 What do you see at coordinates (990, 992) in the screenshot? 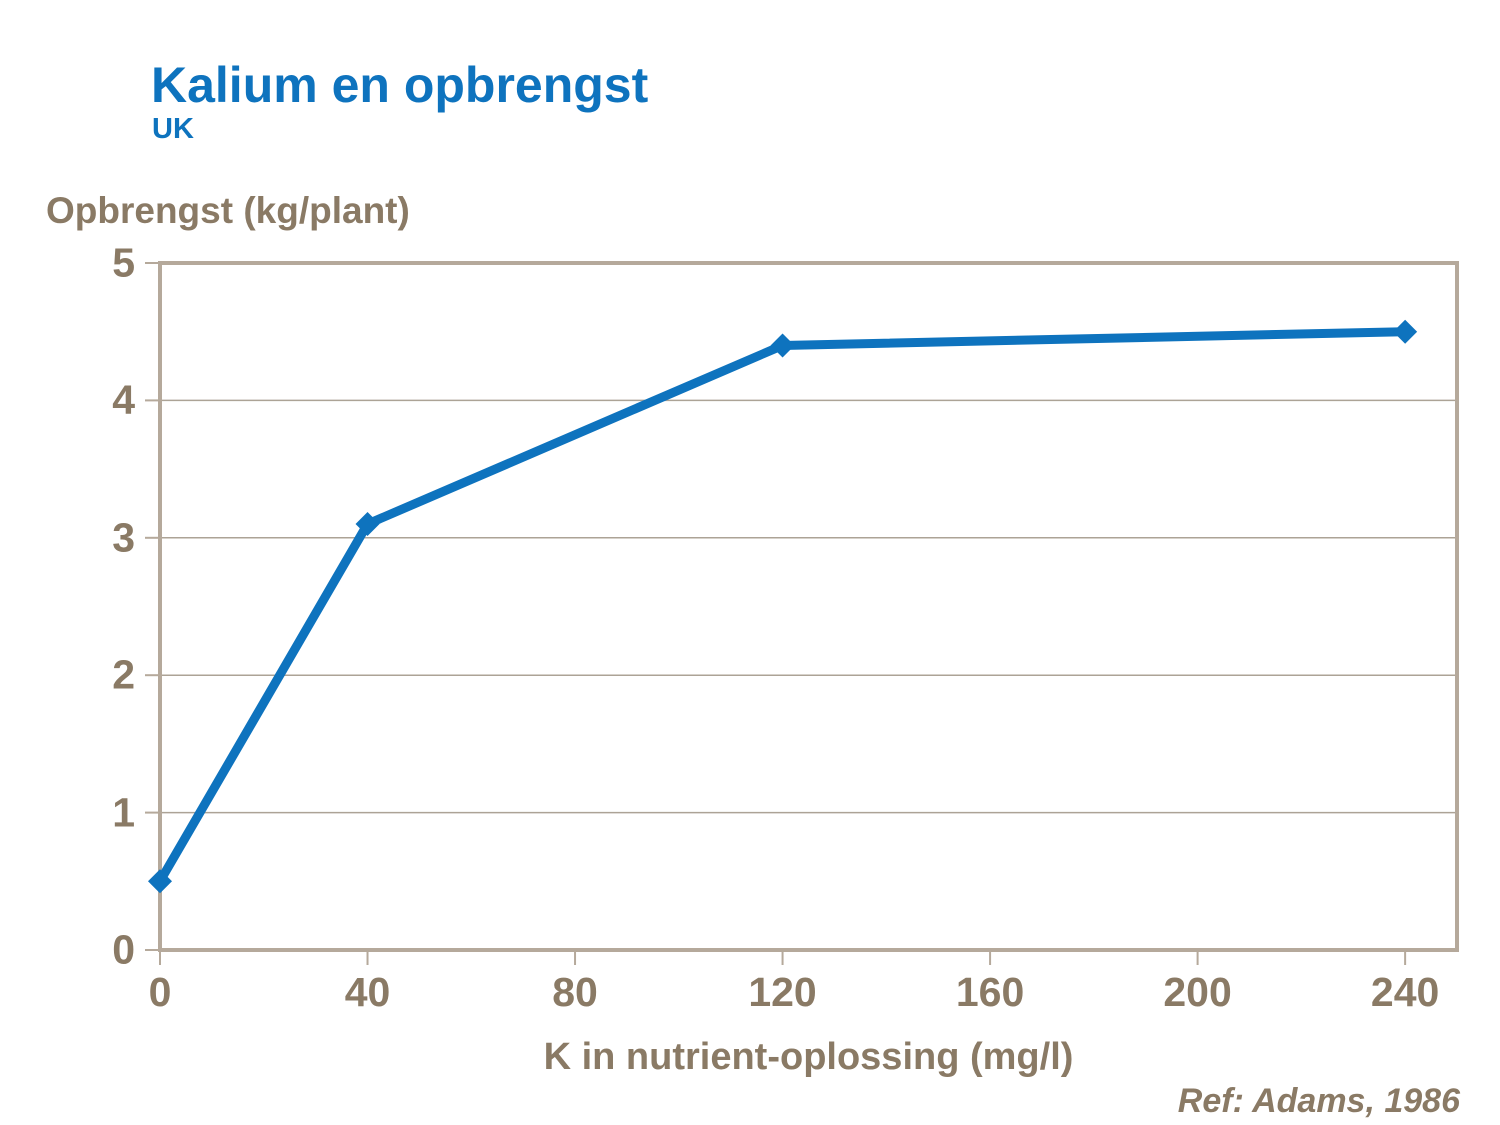
I see `x-tick-label: 160` at bounding box center [990, 992].